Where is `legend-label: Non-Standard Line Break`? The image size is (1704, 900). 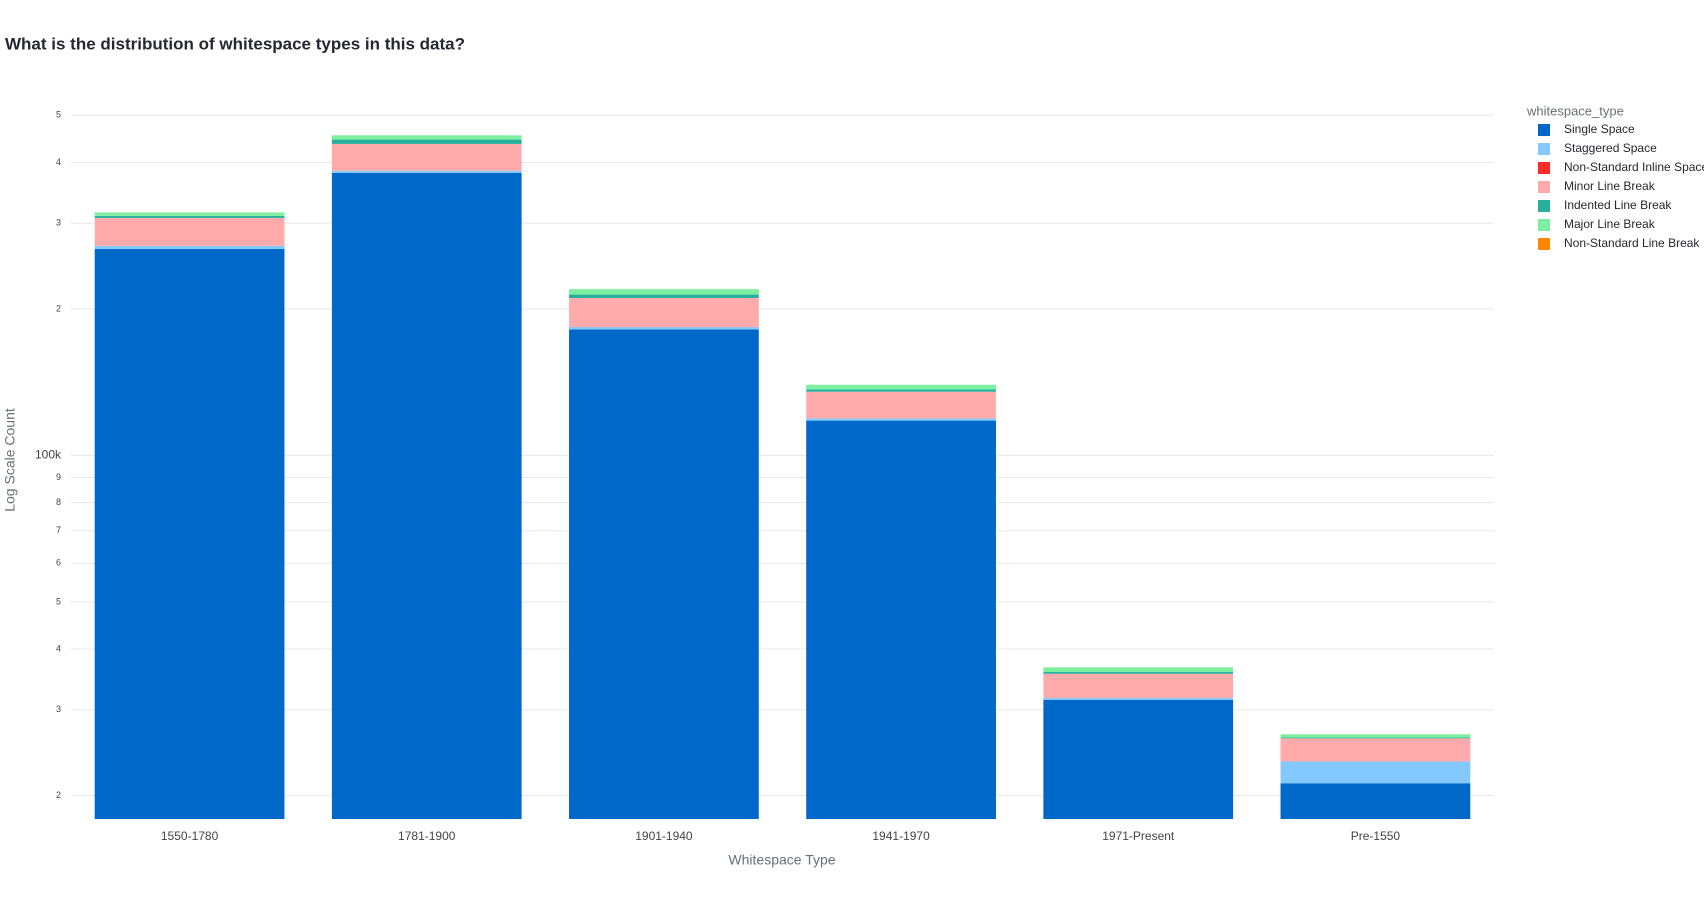
legend-label: Non-Standard Line Break is located at coordinates (1632, 243).